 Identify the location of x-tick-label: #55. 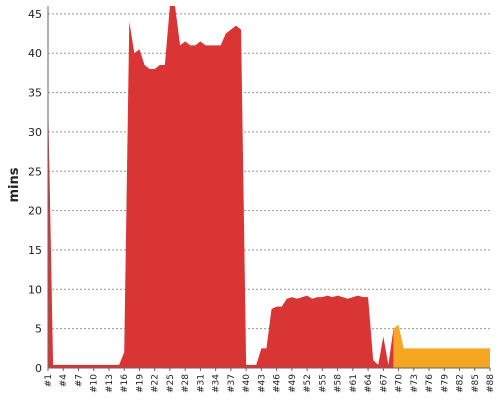
(323, 383).